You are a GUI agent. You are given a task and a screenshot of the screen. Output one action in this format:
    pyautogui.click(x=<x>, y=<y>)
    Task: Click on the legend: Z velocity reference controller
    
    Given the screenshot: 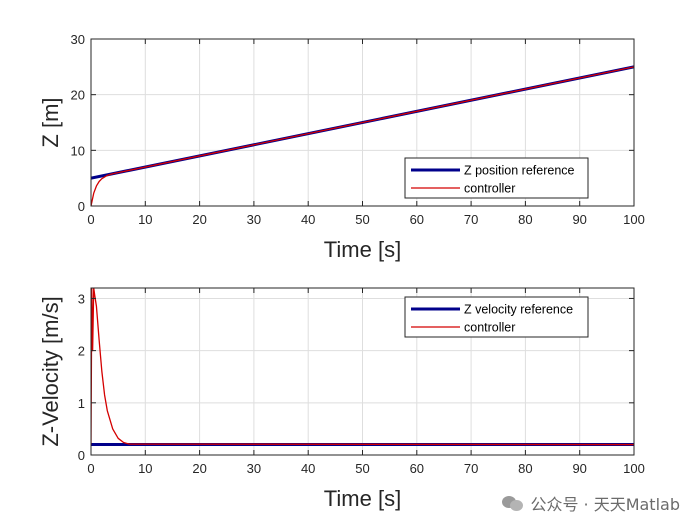 What is the action you would take?
    pyautogui.click(x=496, y=317)
    